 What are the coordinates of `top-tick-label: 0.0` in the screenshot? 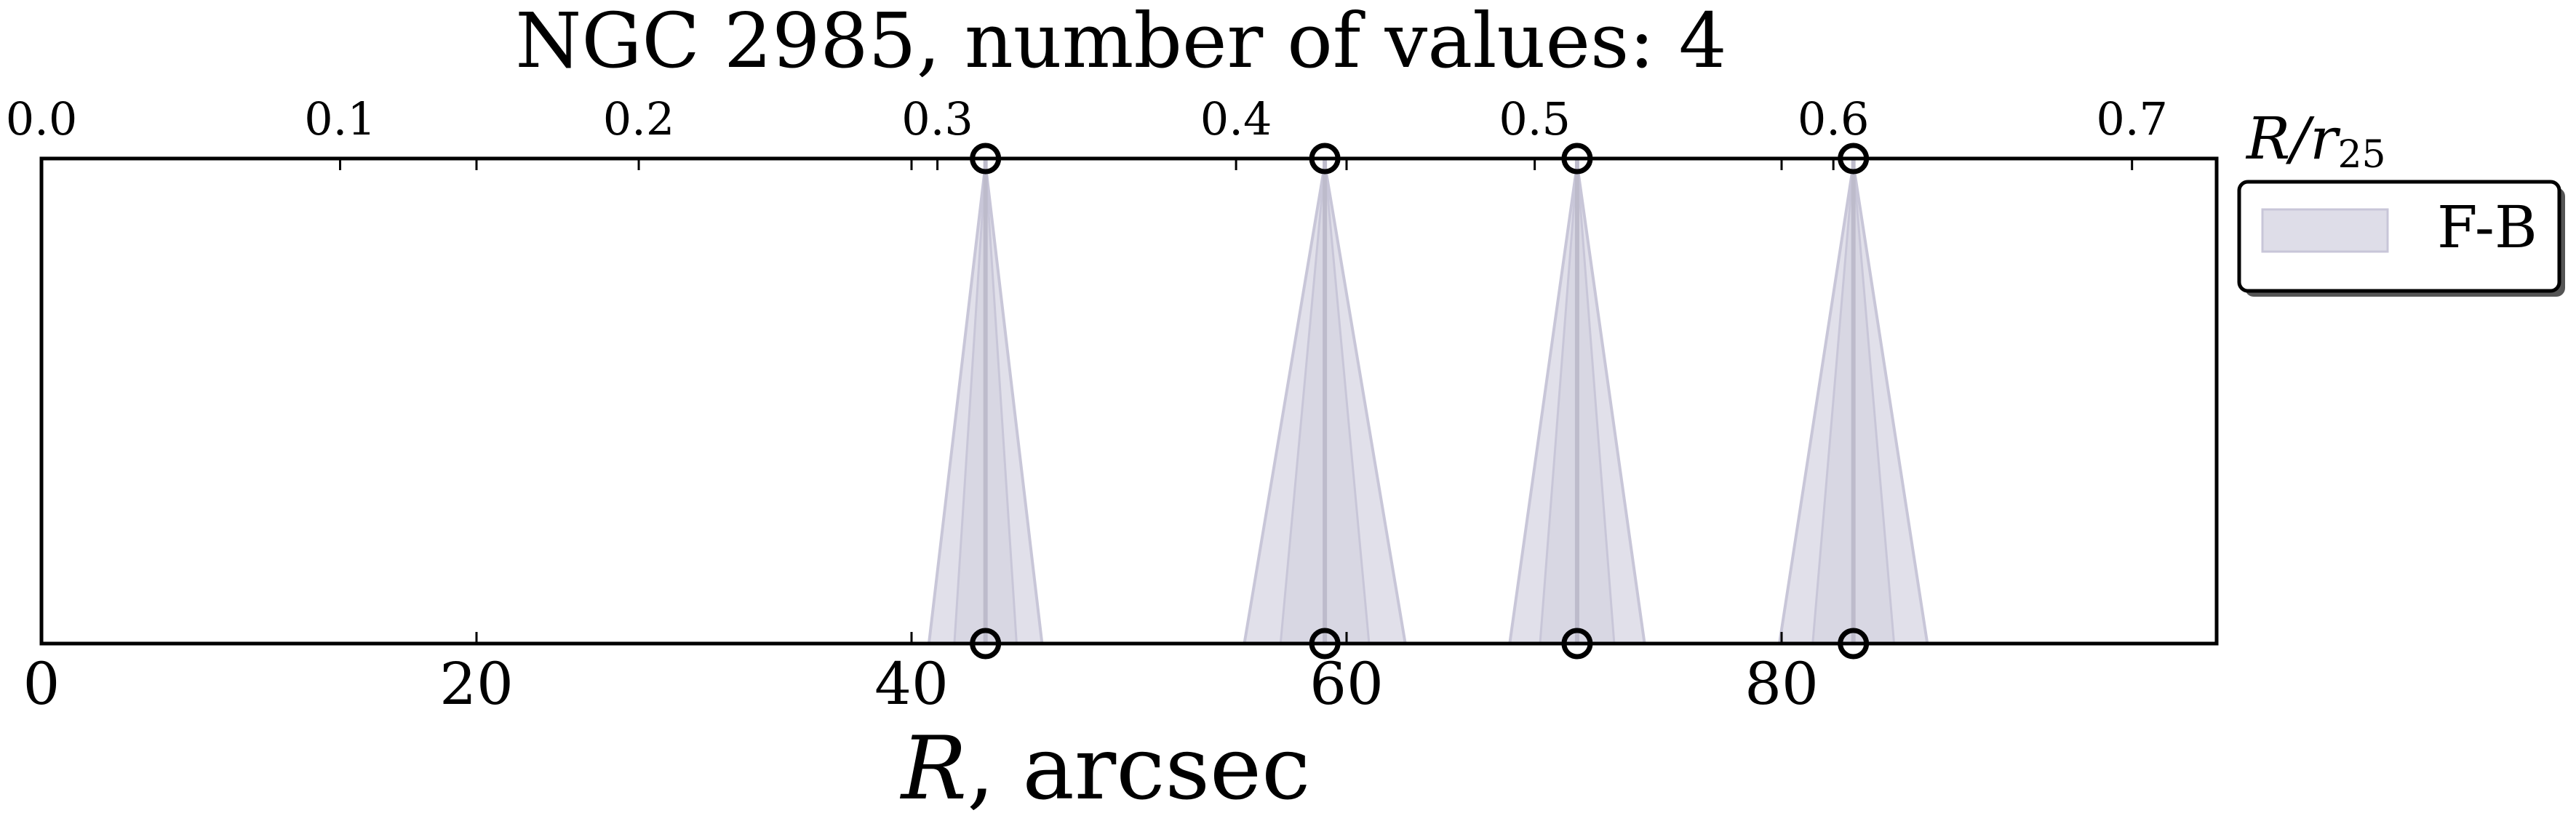 It's located at (42, 118).